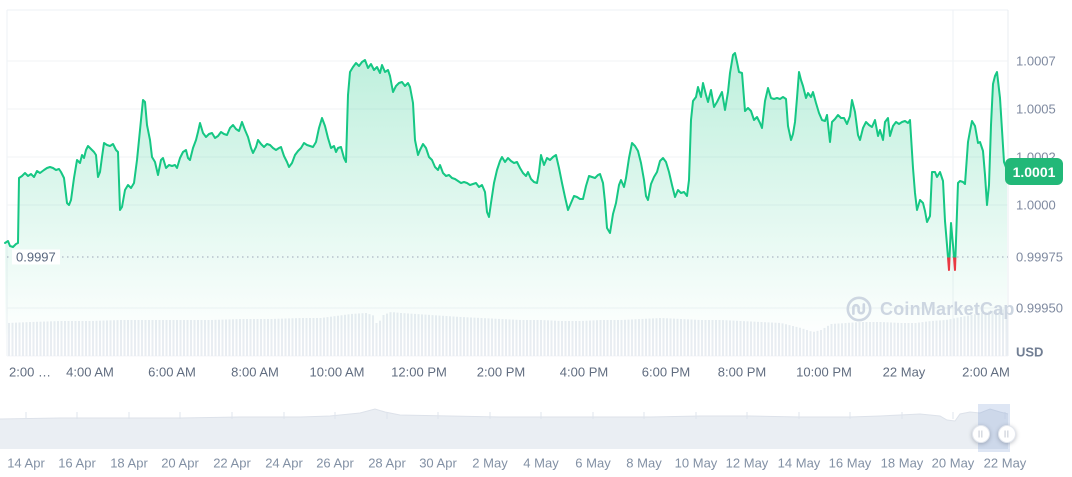  Describe the element at coordinates (490, 463) in the screenshot. I see `navigator-date-label: 2 May` at that location.